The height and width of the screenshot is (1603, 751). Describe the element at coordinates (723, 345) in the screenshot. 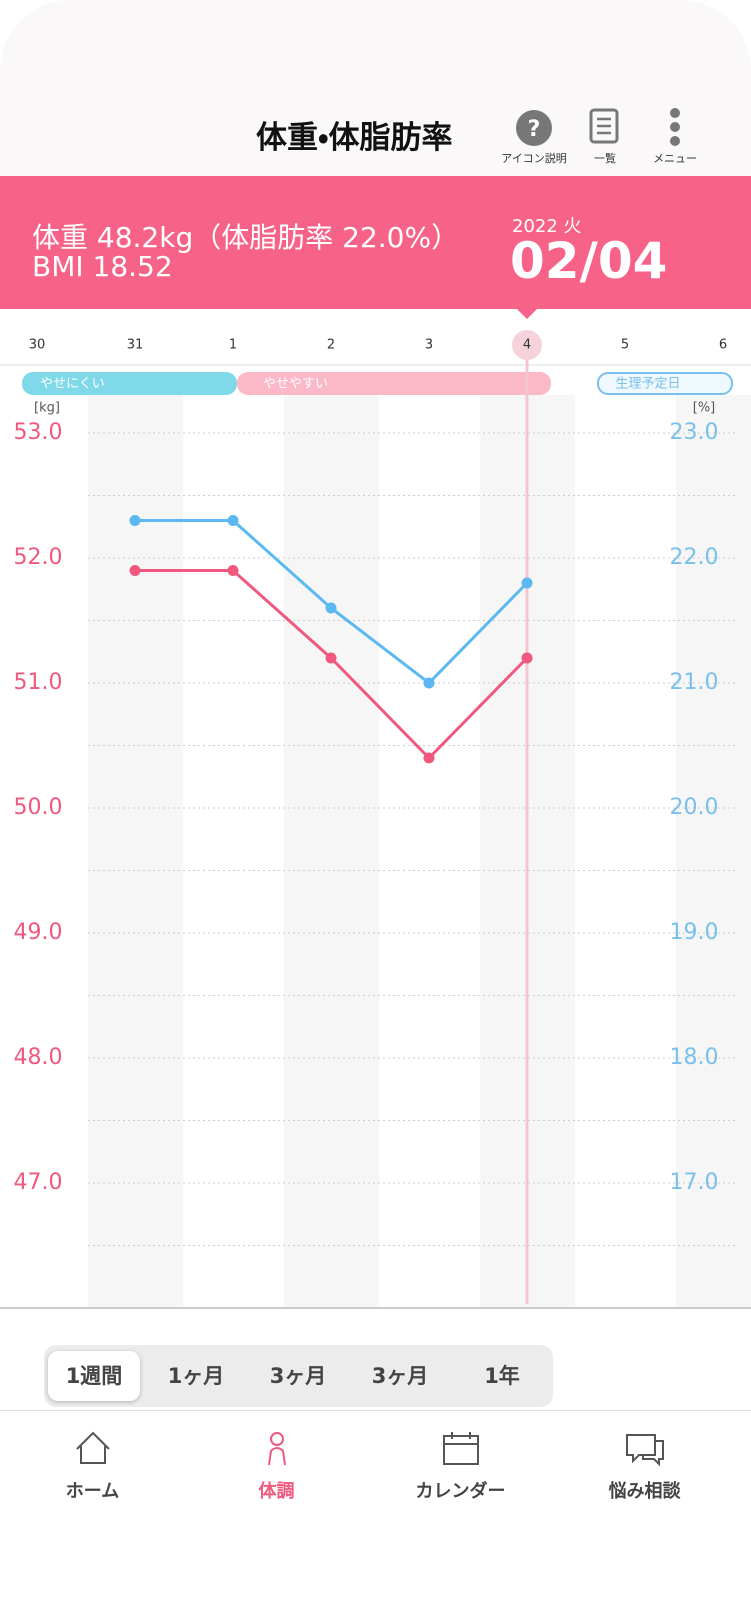

I see `x-tick-label: 6` at that location.